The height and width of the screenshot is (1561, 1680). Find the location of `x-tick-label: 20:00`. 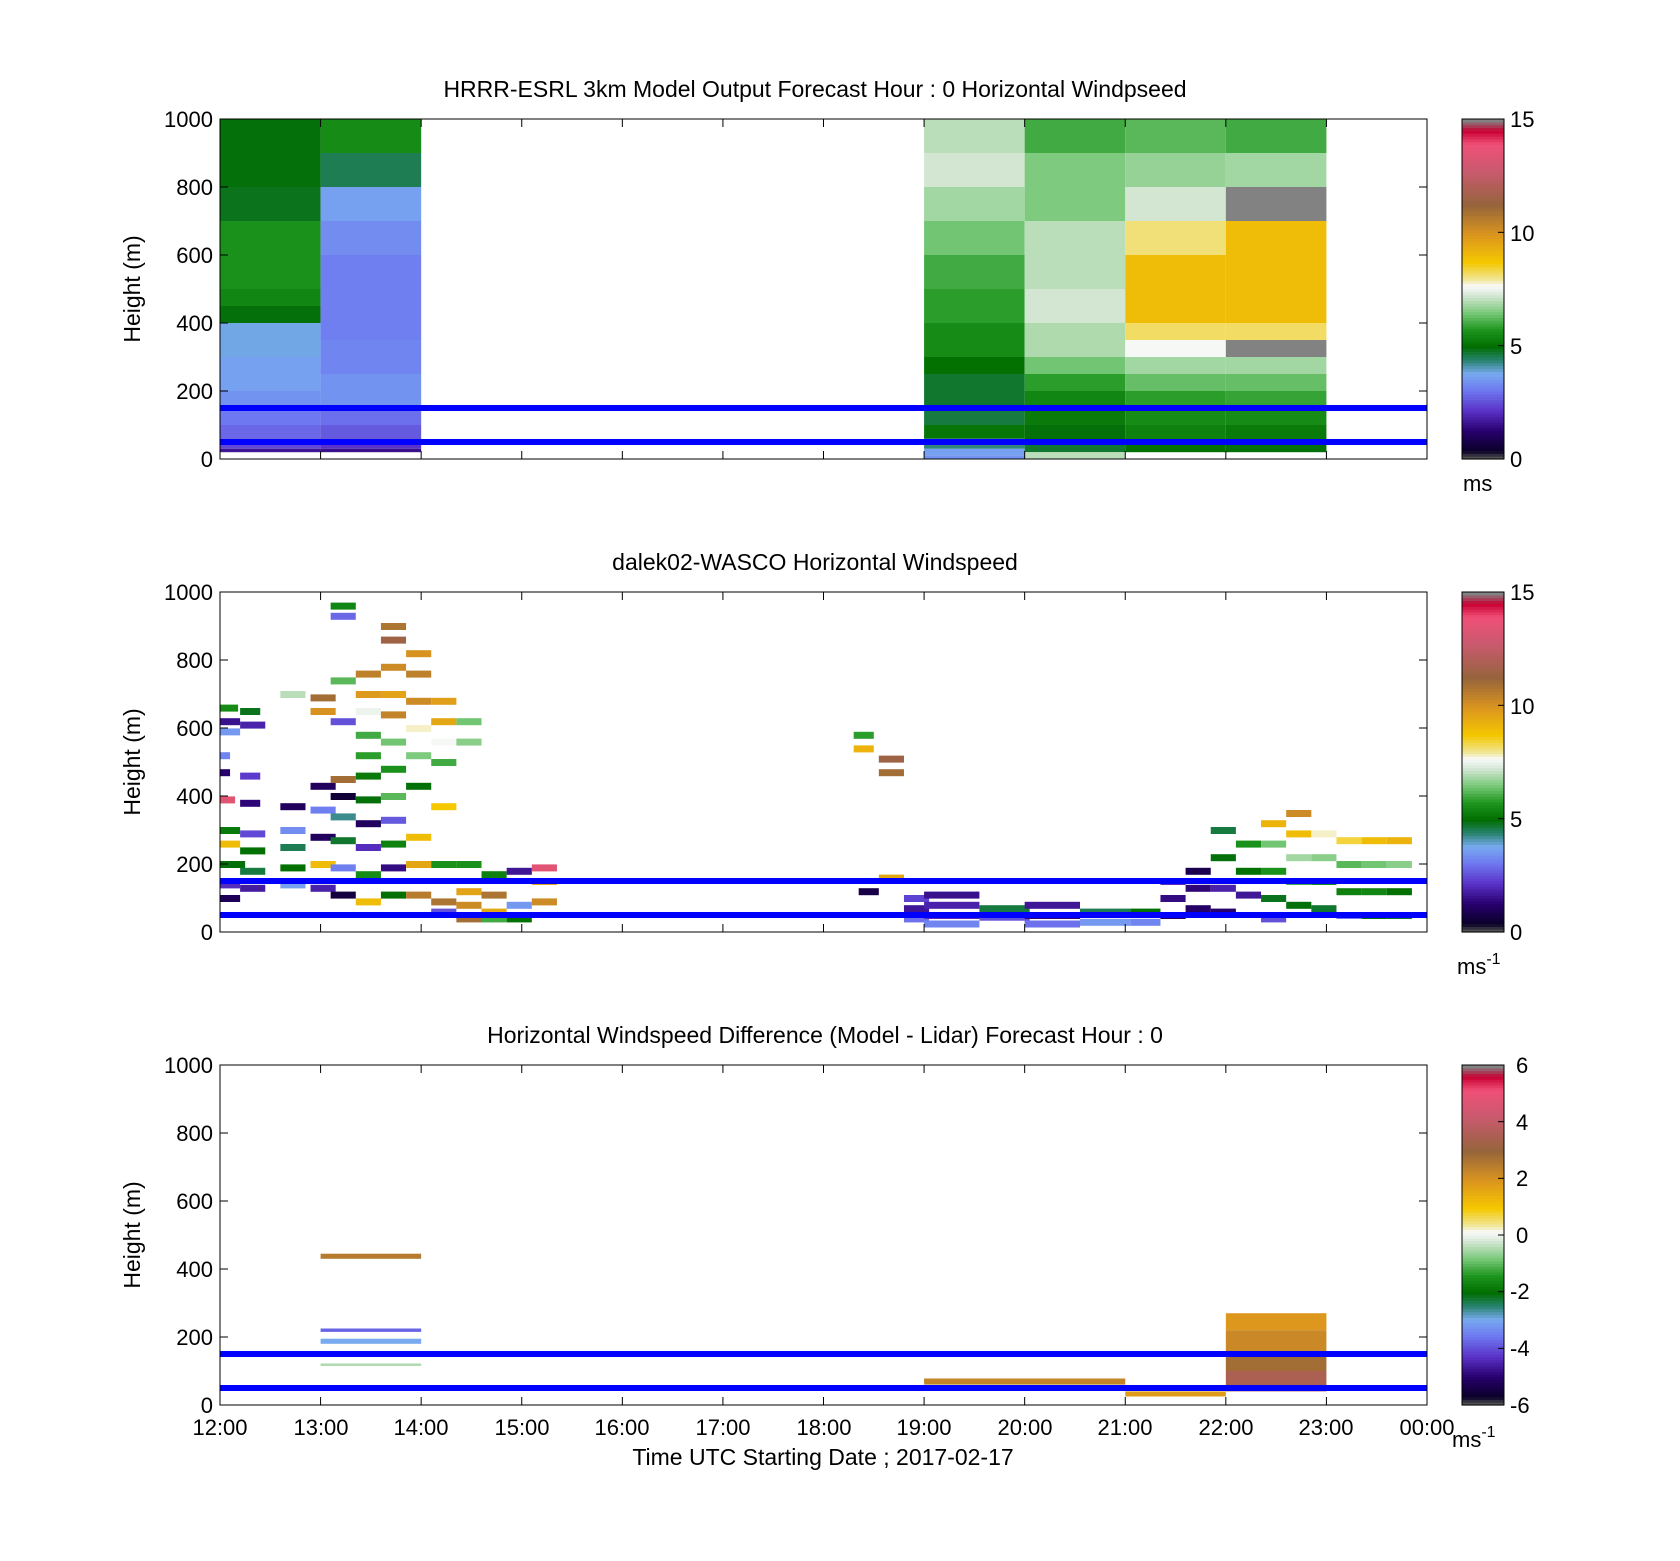

x-tick-label: 20:00 is located at coordinates (1024, 1427).